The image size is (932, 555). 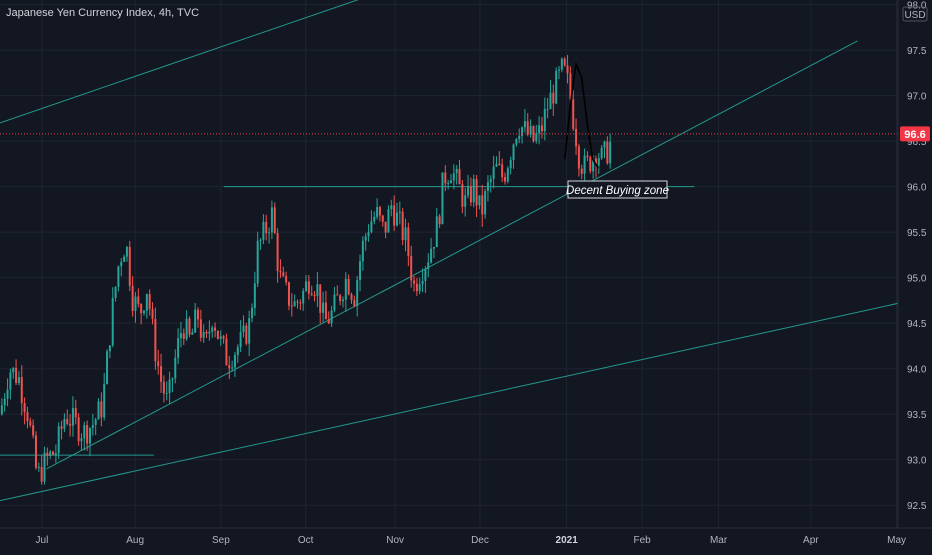 What do you see at coordinates (567, 540) in the screenshot?
I see `time-tick-label: 2021` at bounding box center [567, 540].